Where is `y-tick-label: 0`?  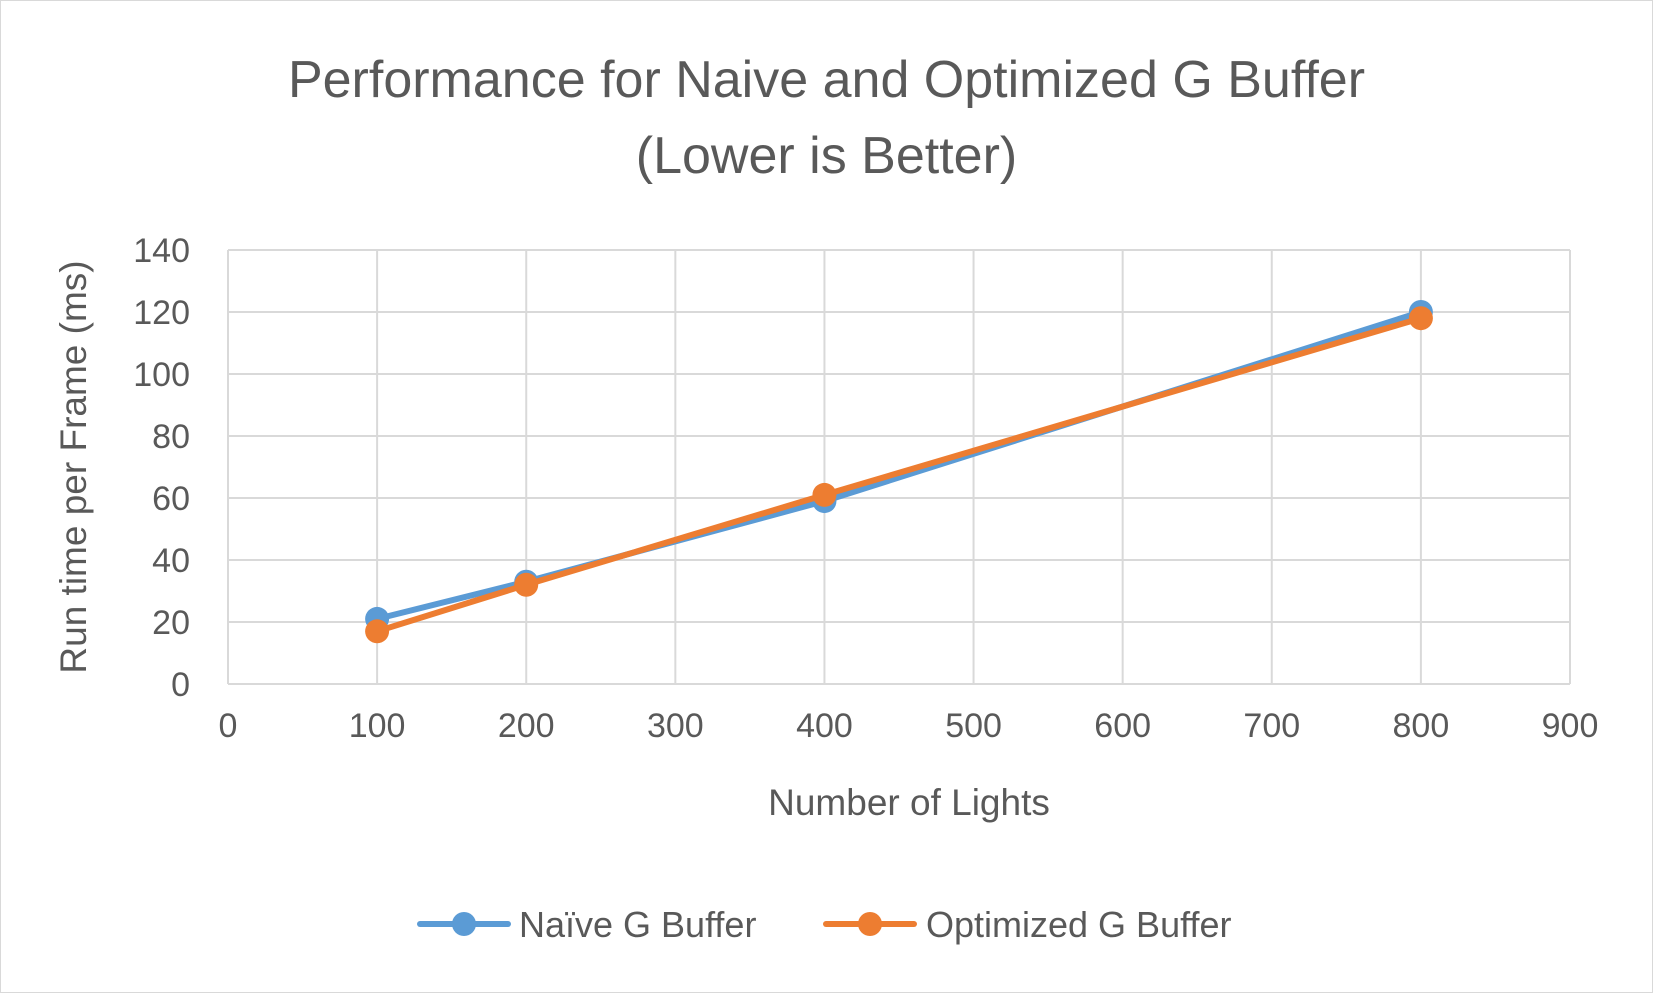 y-tick-label: 0 is located at coordinates (180, 685).